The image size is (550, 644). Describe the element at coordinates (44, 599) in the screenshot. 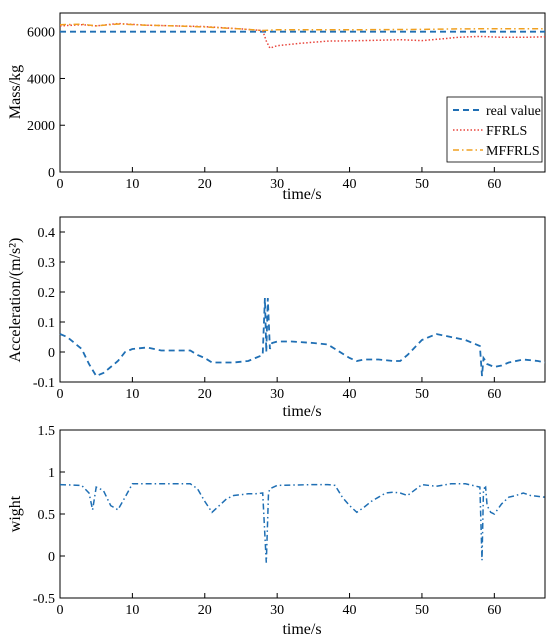

I see `weight-y-tick-label-0: -0.5` at that location.